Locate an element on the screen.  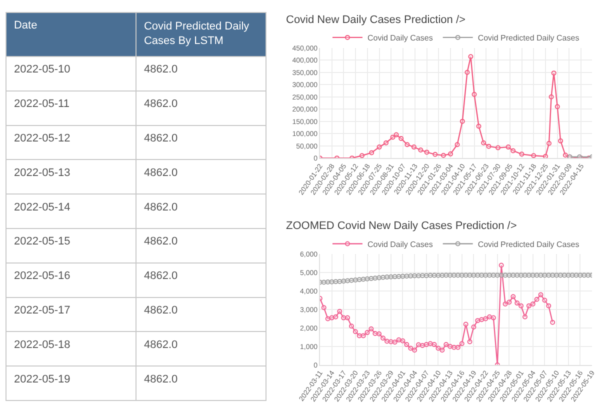
category-label: 2022-05-16 is located at coordinates (42, 276).